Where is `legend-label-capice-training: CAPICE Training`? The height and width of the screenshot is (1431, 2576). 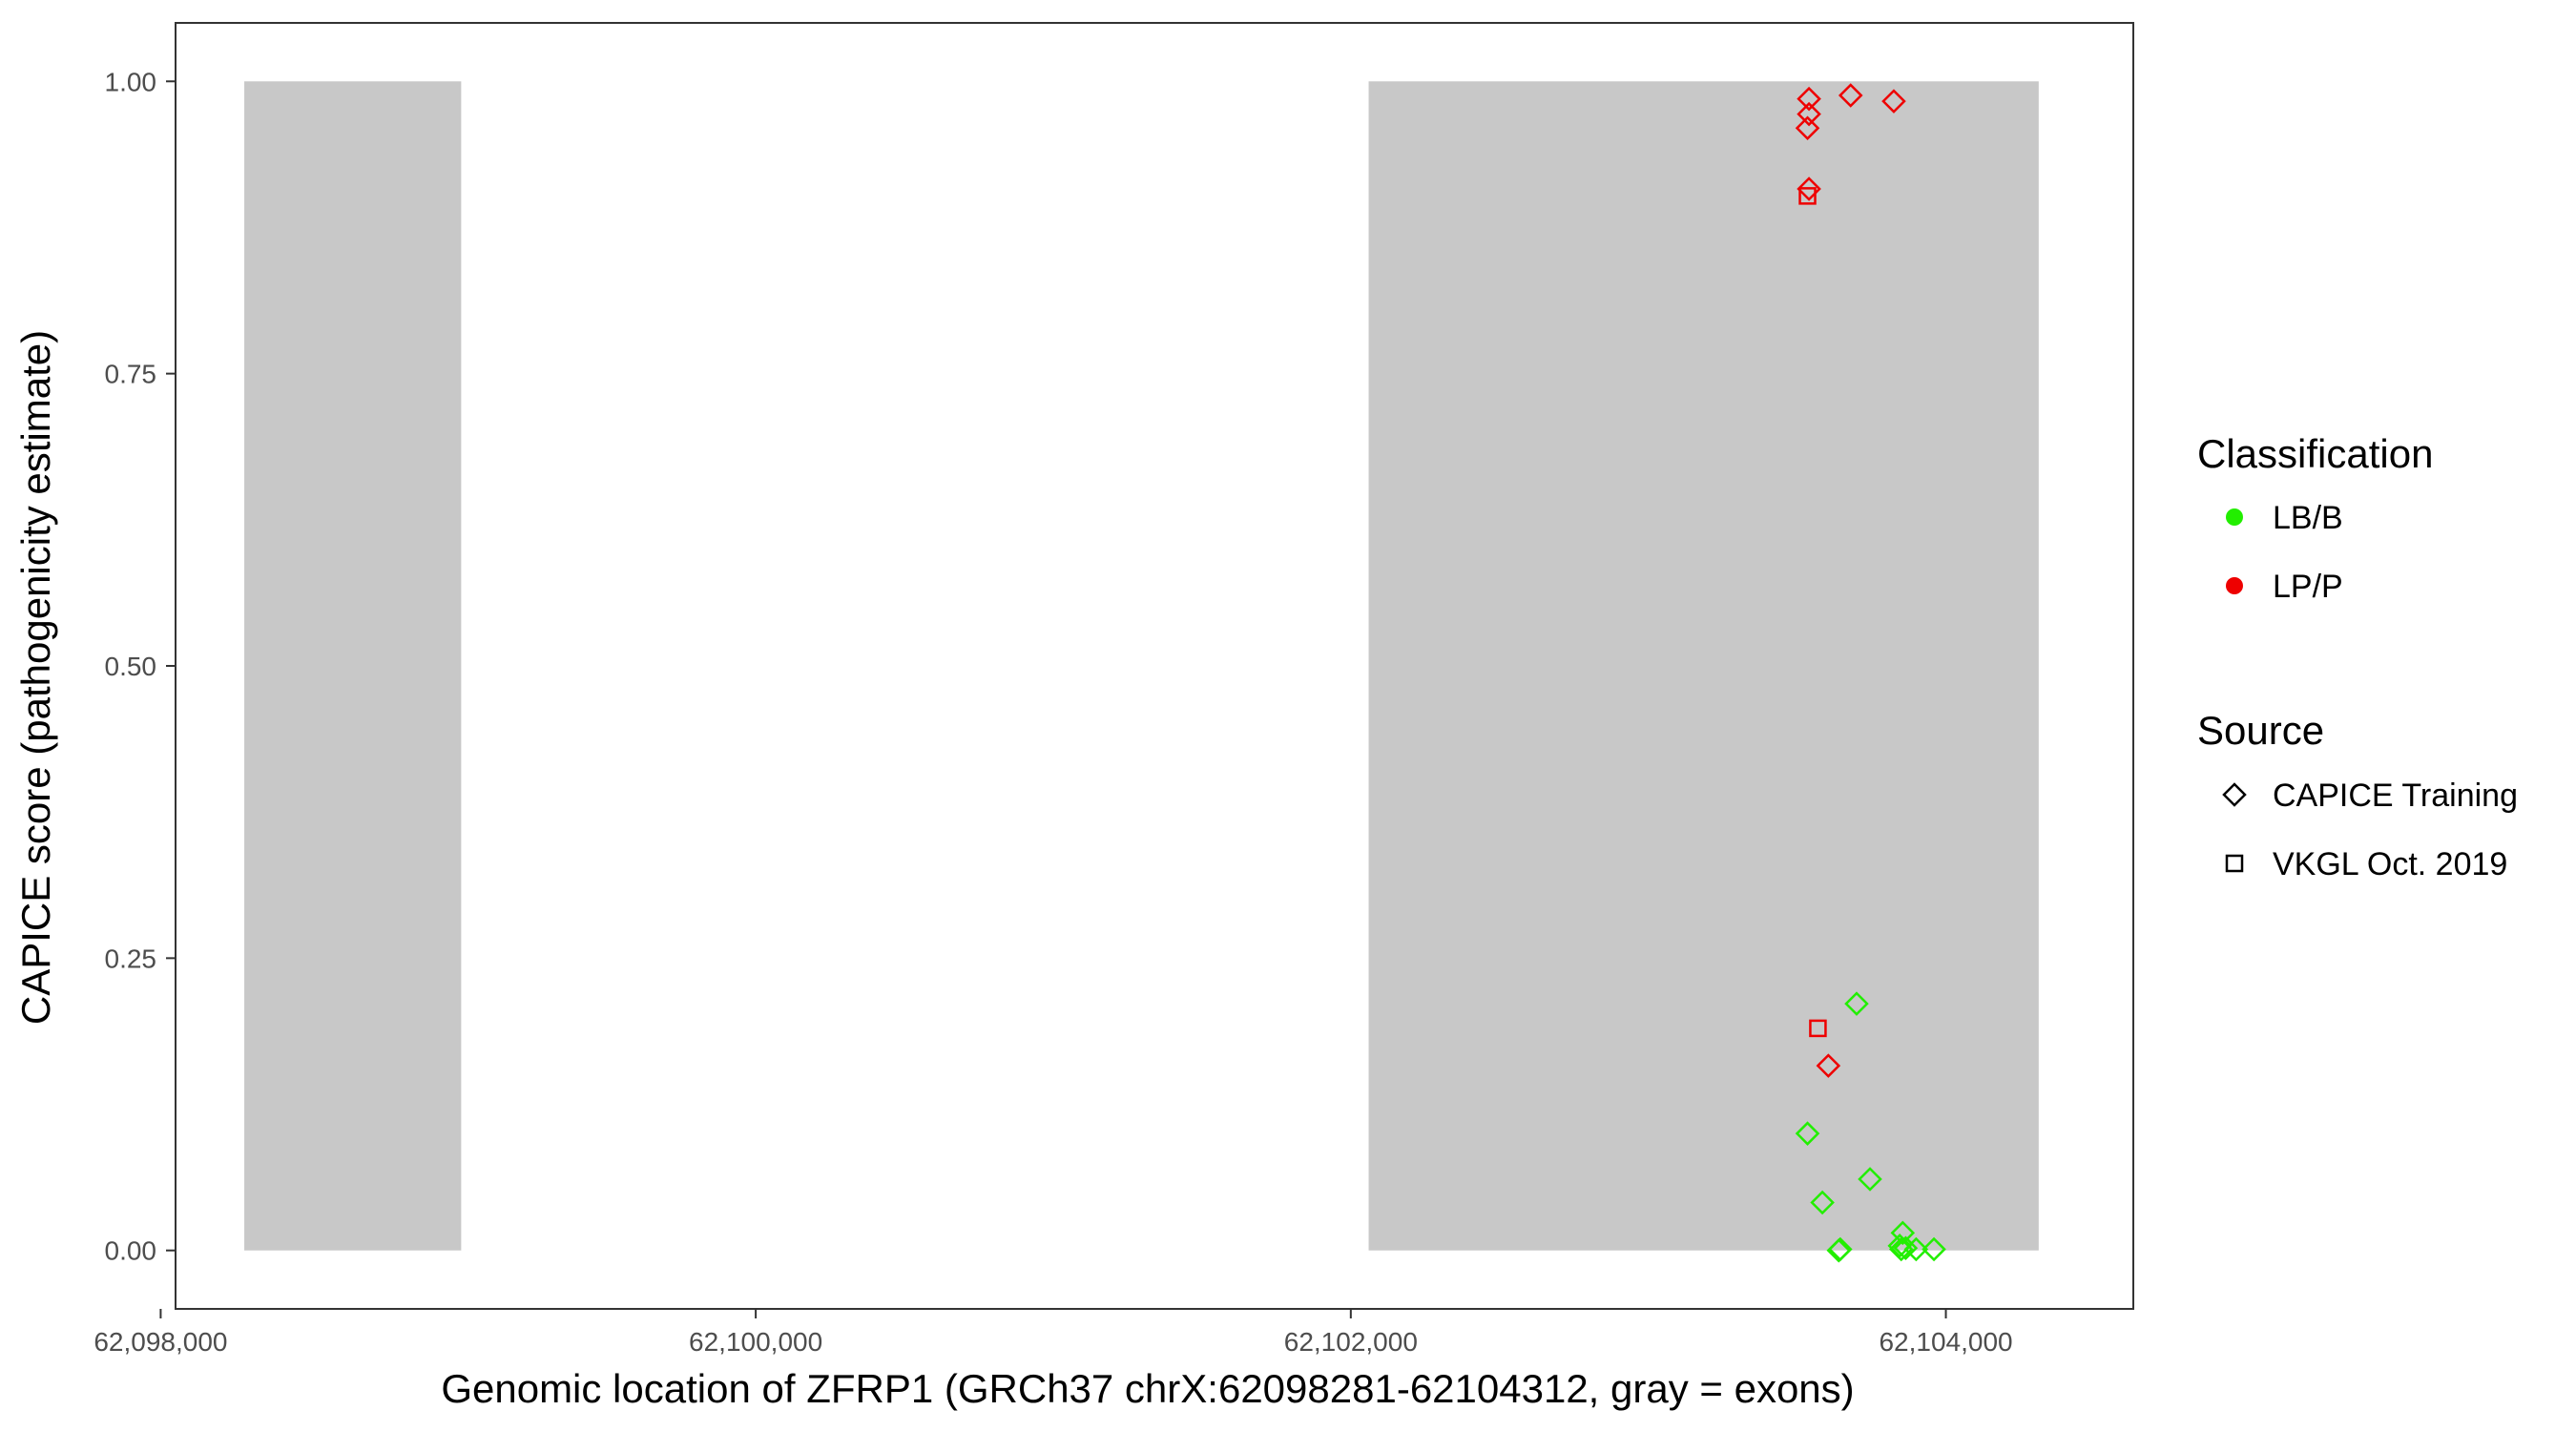
legend-label-capice-training: CAPICE Training is located at coordinates (2395, 796).